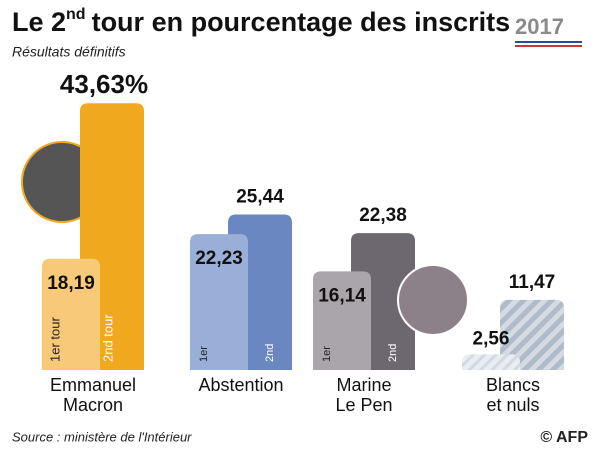 The width and height of the screenshot is (600, 456). What do you see at coordinates (219, 258) in the screenshot?
I see `value-label: 22,23` at bounding box center [219, 258].